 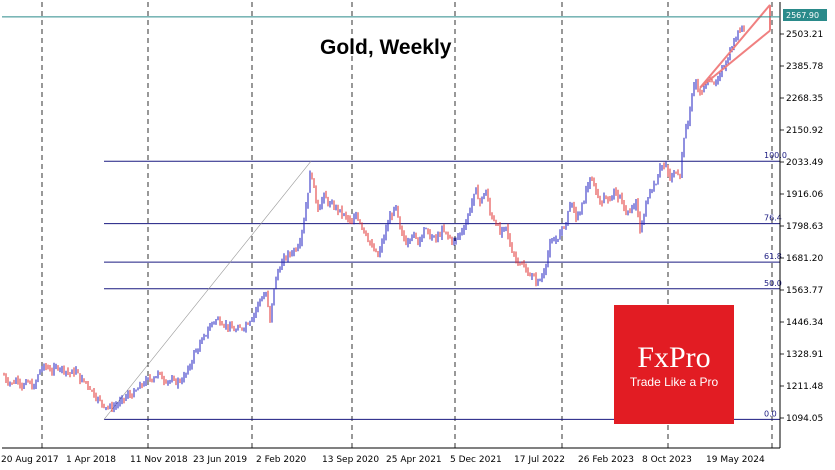 What do you see at coordinates (804, 227) in the screenshot?
I see `y-tick-label: 1798.63` at bounding box center [804, 227].